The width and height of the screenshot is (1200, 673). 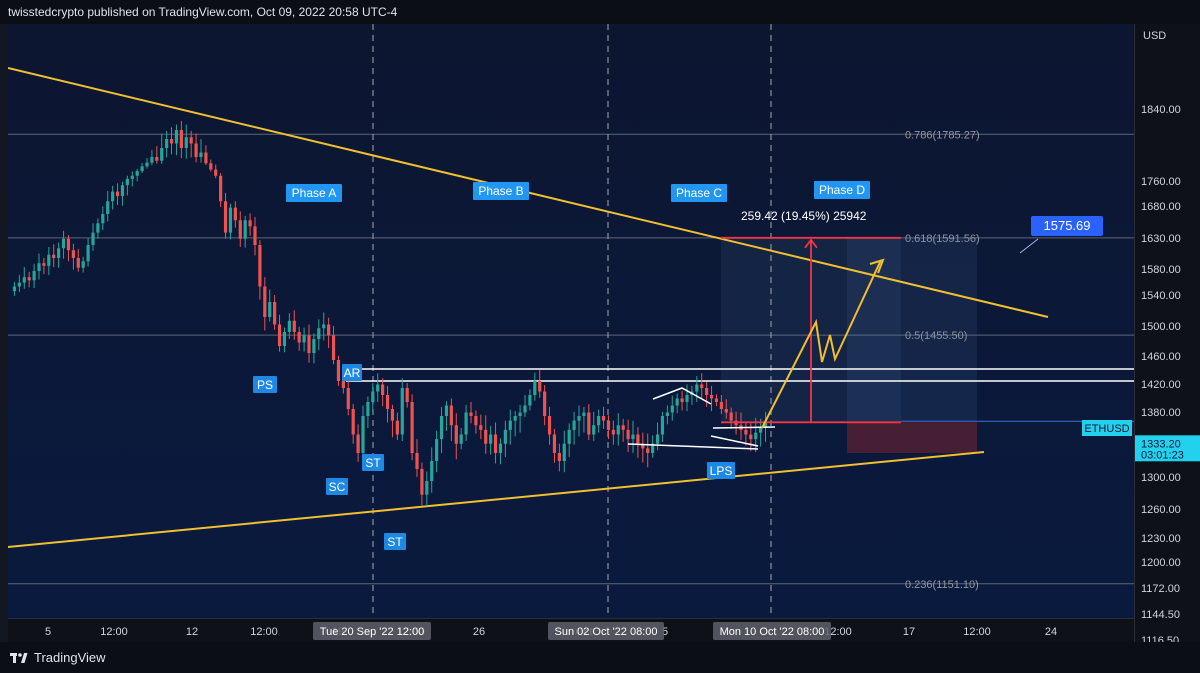 I want to click on time-tick-label: 12:00, so click(x=838, y=632).